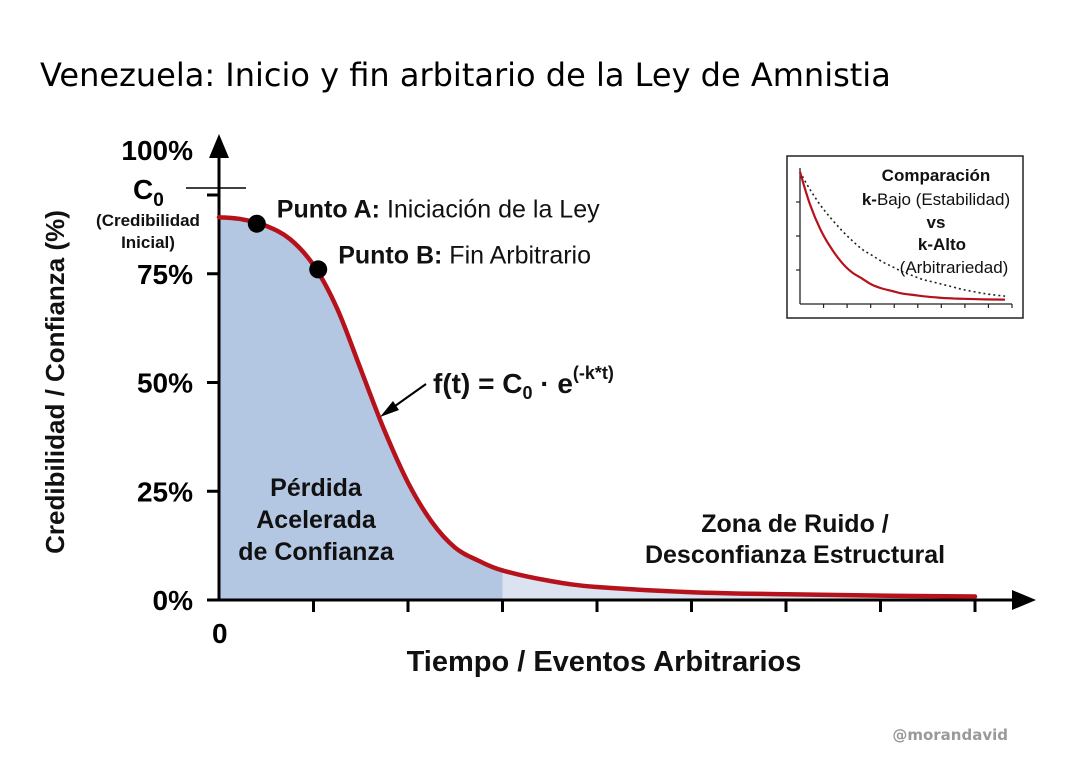 Image resolution: width=1077 pixels, height=764 pixels. I want to click on x-axis-arrow, so click(1024, 600).